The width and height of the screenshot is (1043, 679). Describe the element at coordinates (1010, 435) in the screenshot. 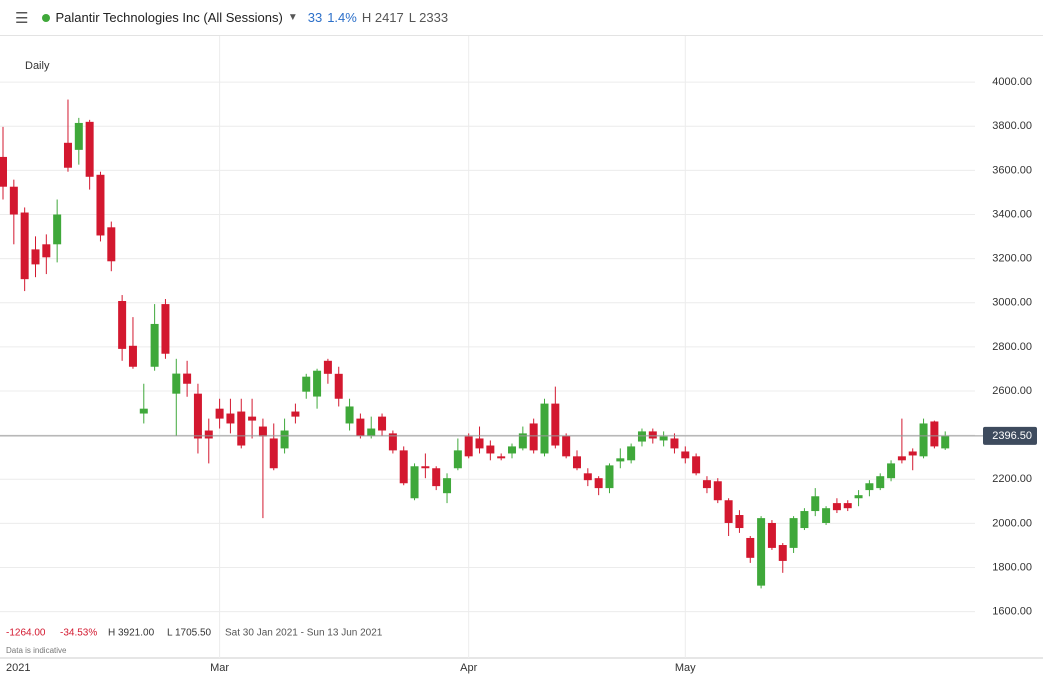

I see `last-price-tag` at that location.